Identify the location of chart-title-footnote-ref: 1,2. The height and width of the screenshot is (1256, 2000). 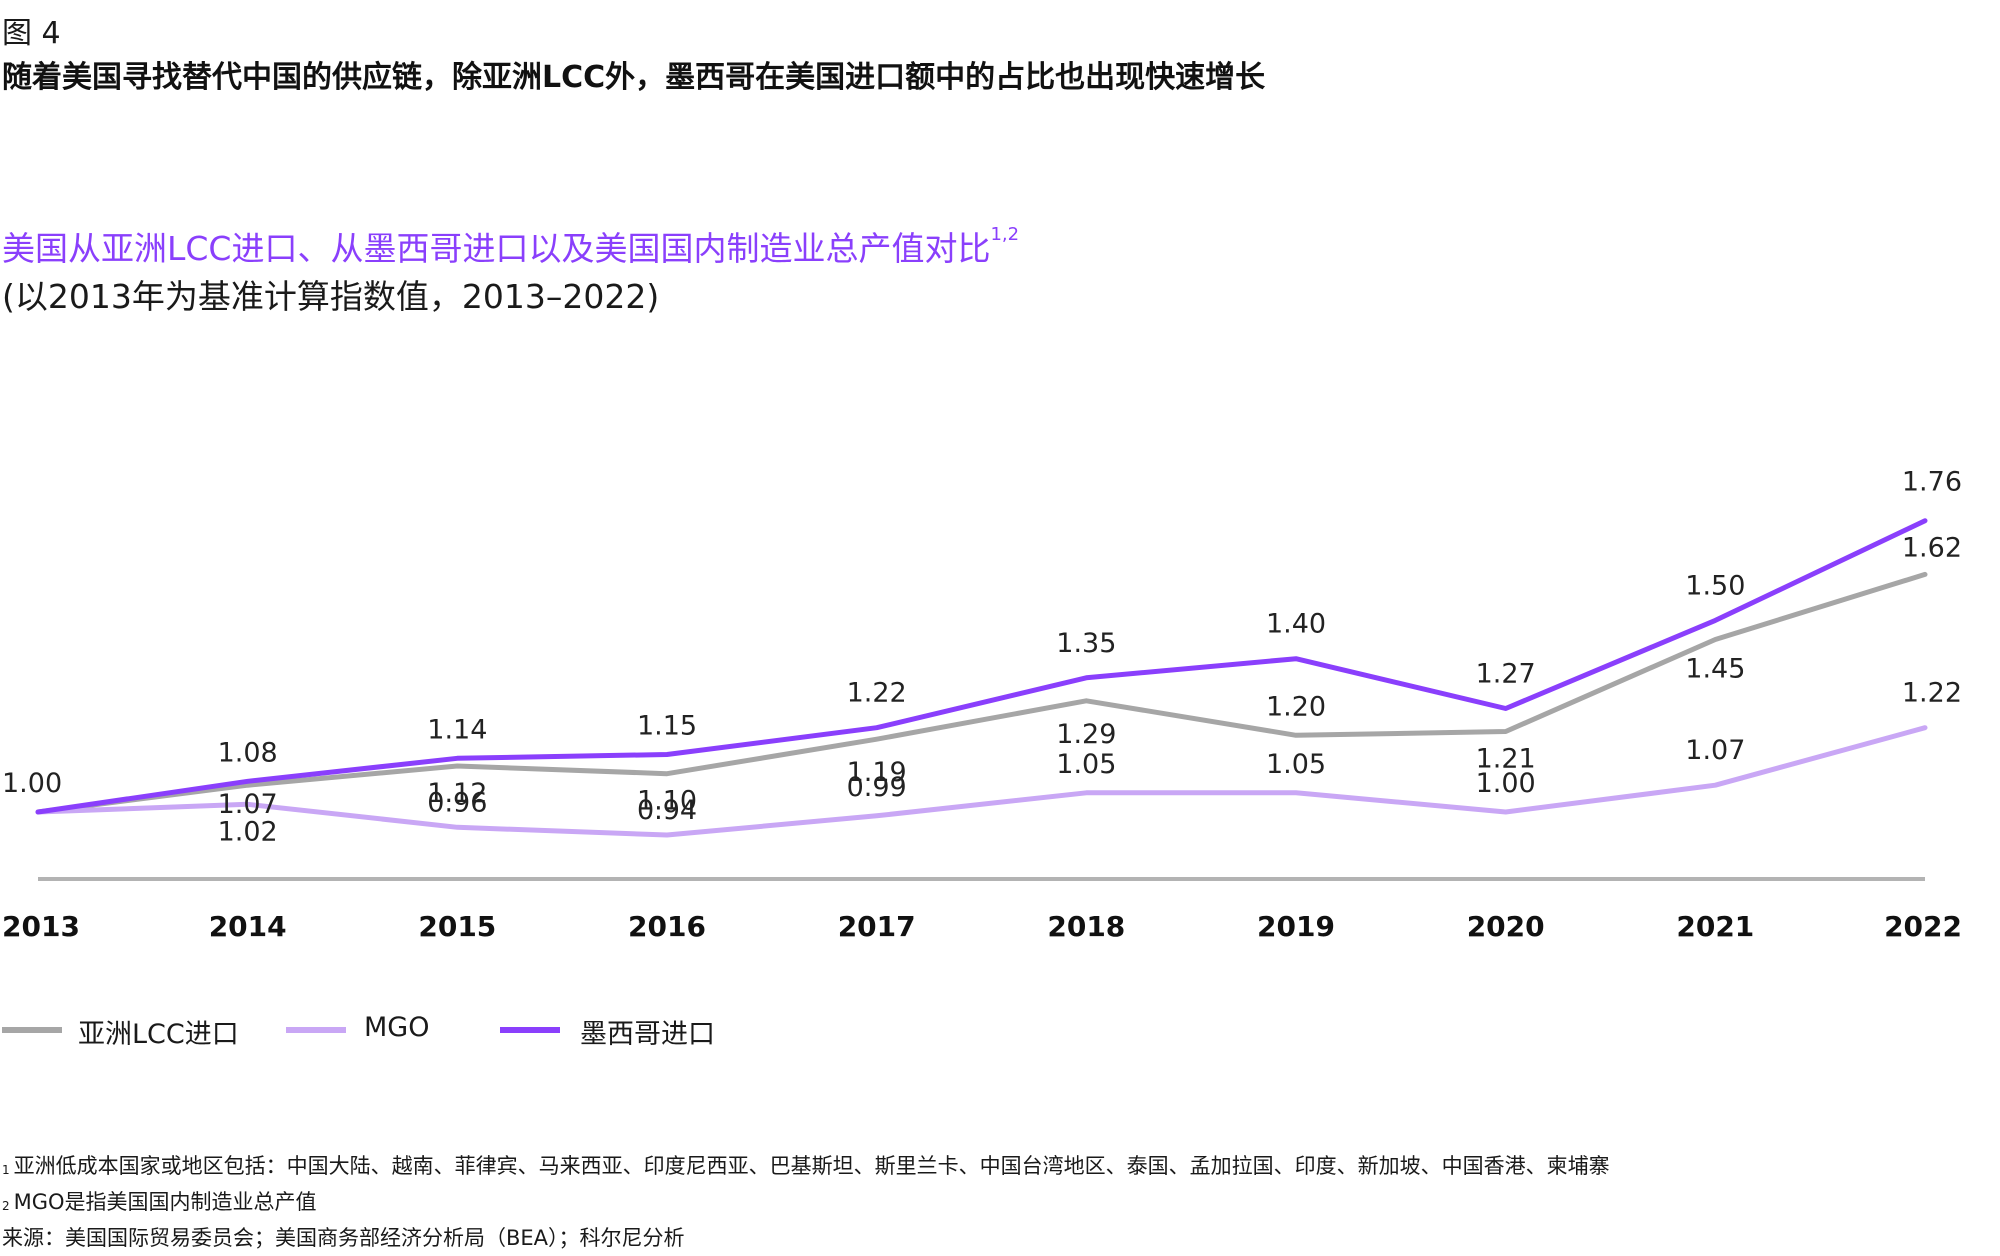
(1005, 234).